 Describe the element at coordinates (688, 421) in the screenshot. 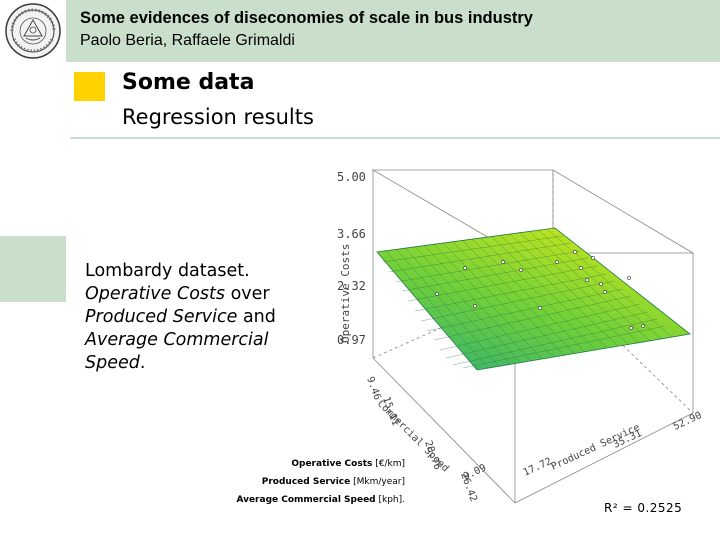

I see `x-tick-label: 52.90` at that location.